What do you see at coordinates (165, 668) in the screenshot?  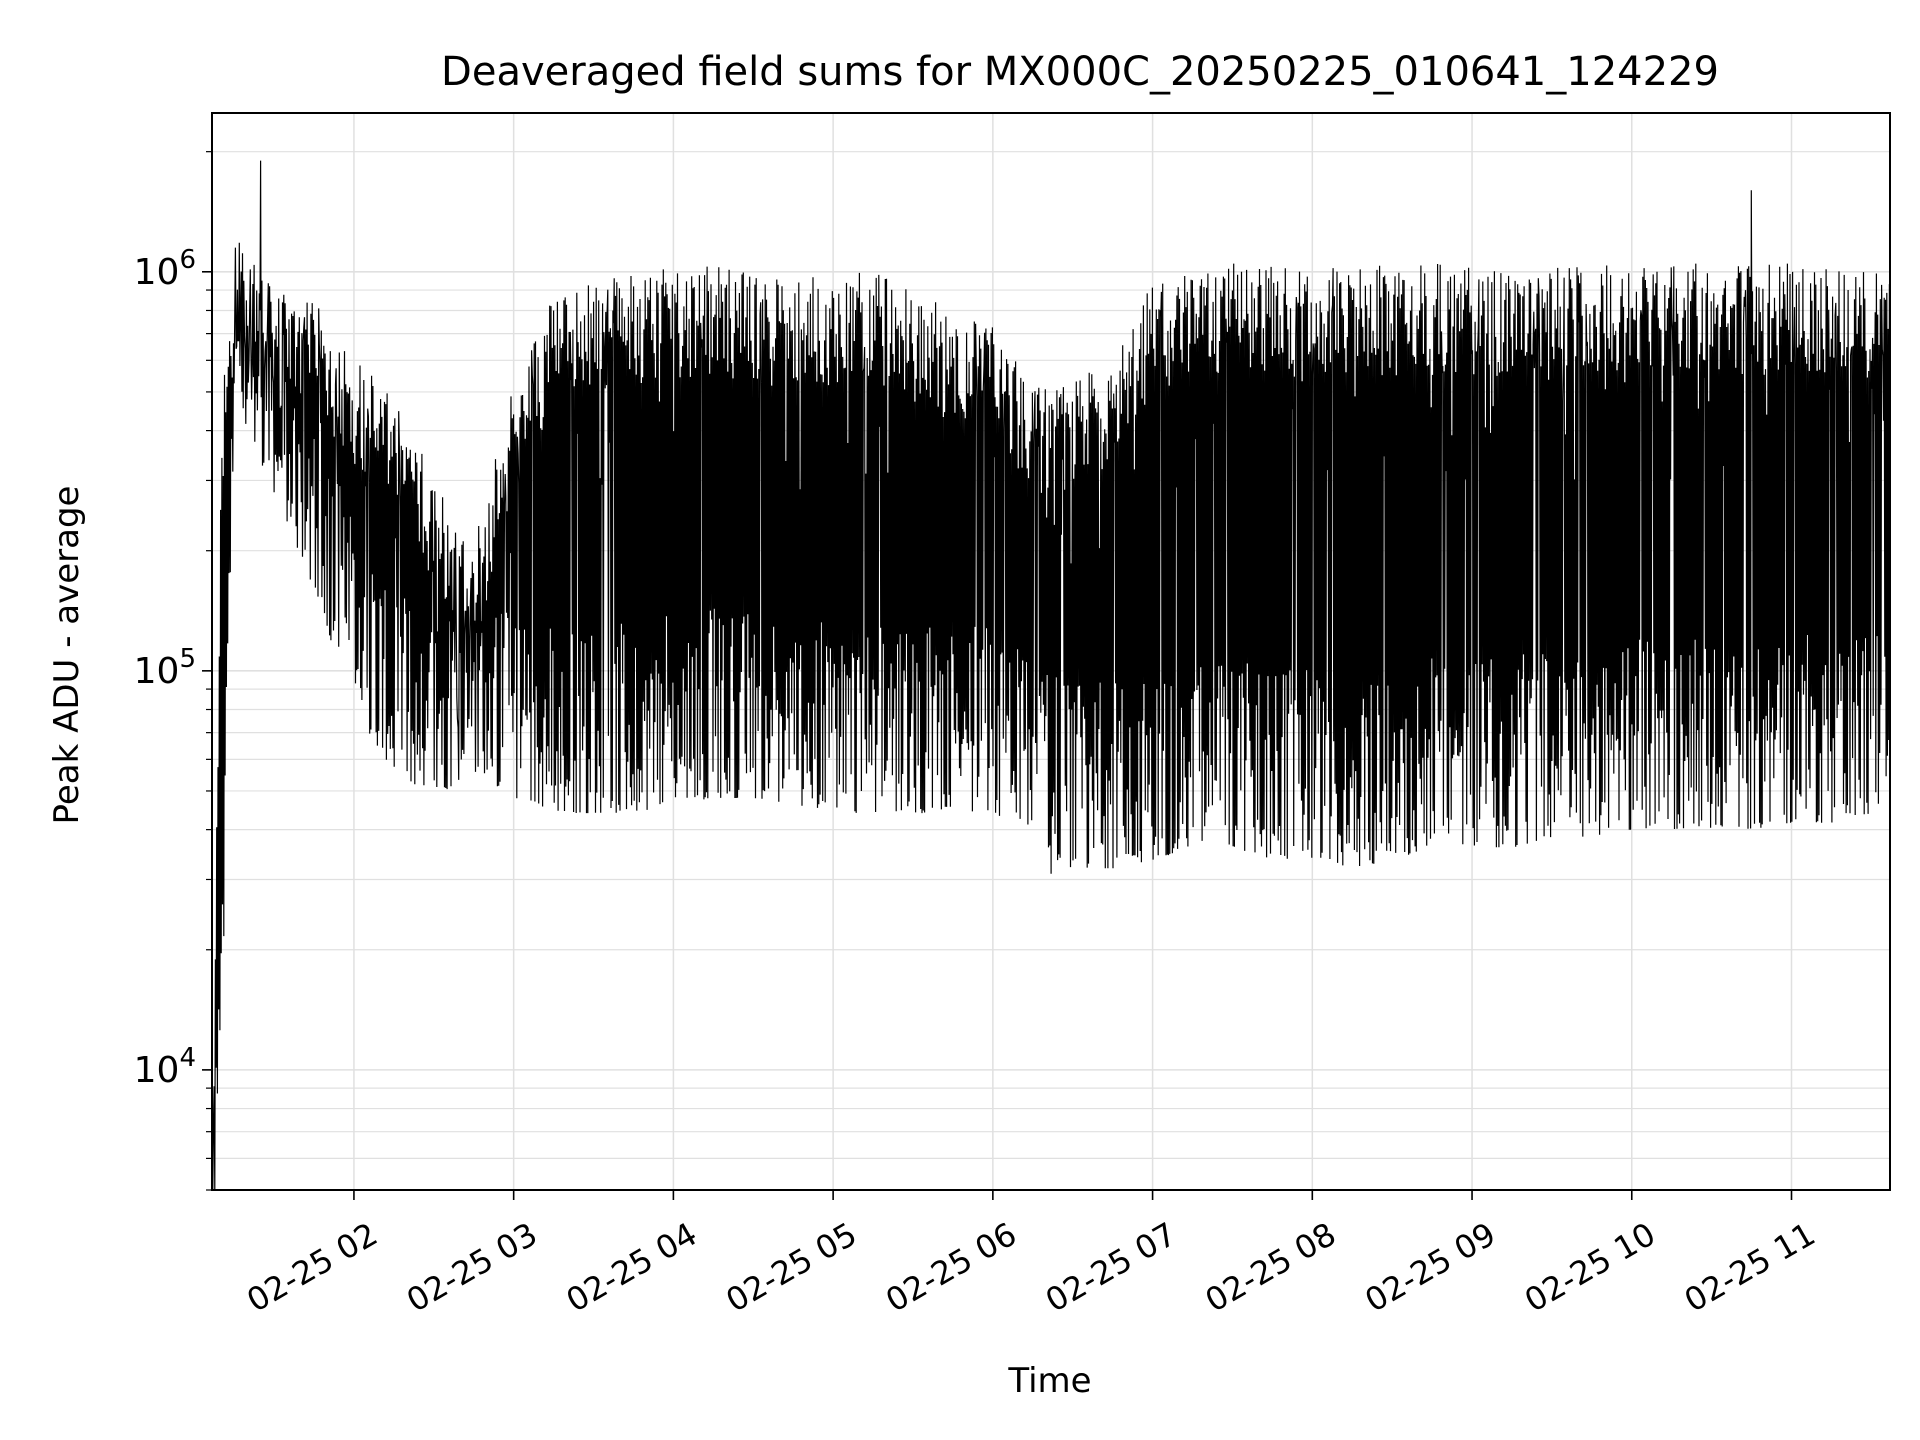 I see `y-tick-label: 10⁵` at bounding box center [165, 668].